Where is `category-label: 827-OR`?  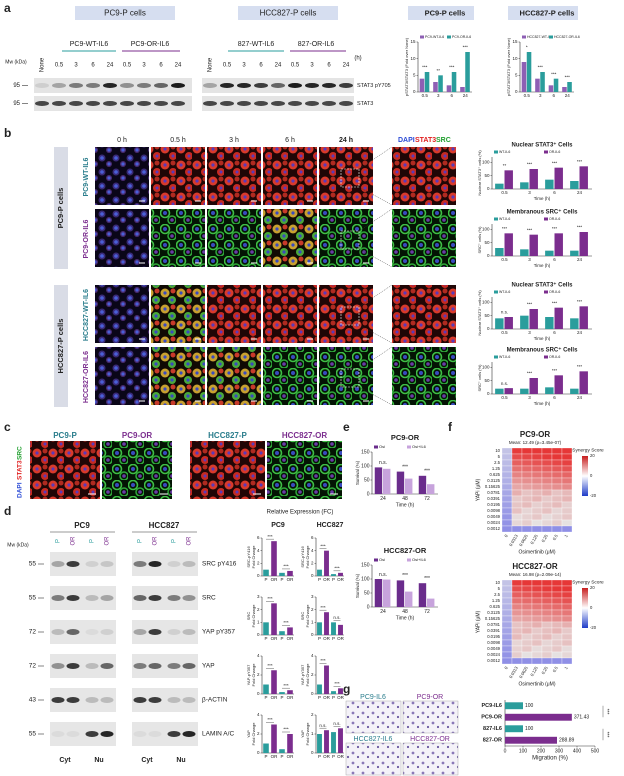 category-label: 827-OR is located at coordinates (492, 741).